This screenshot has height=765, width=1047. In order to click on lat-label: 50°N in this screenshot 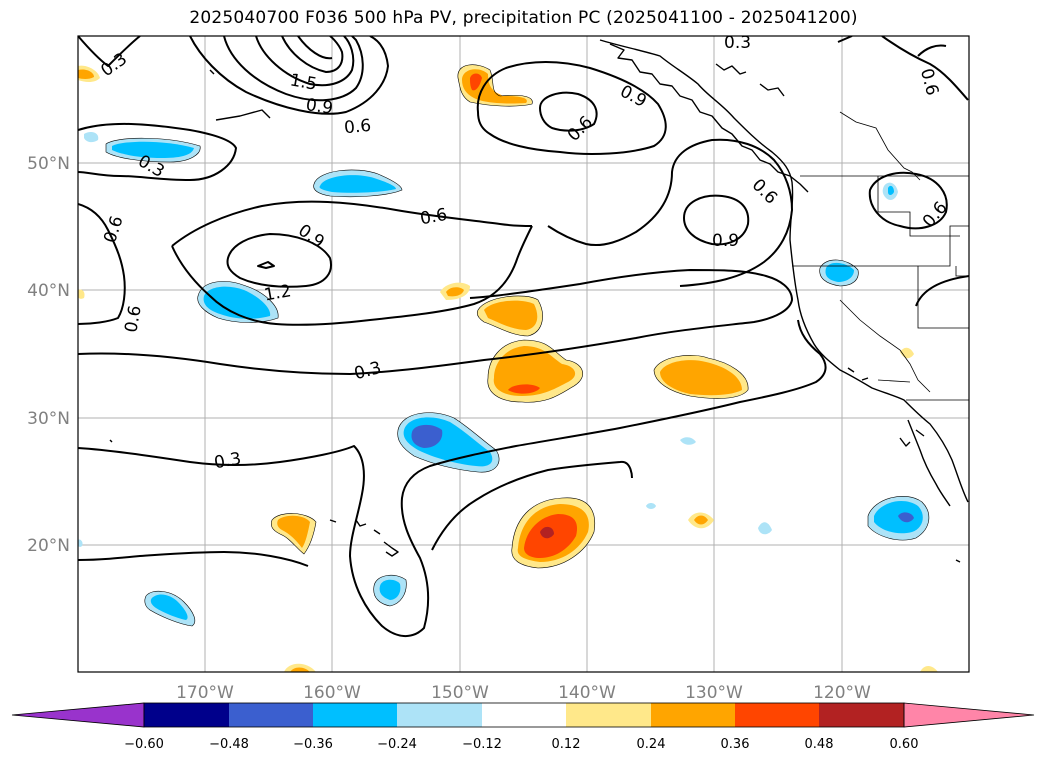, I will do `click(48, 164)`.